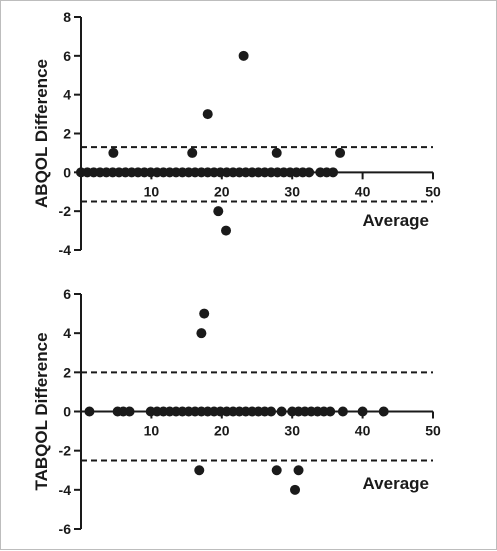 This screenshot has height=551, width=497. What do you see at coordinates (65, 529) in the screenshot?
I see `y-tick-label: -6` at bounding box center [65, 529].